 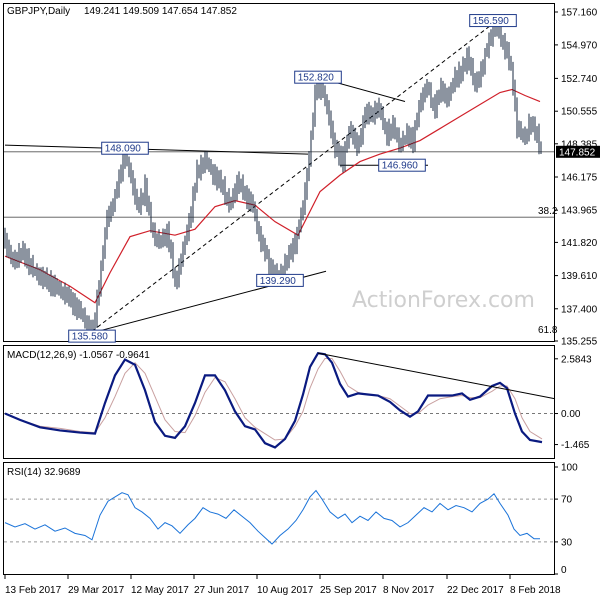 I want to click on rsi-series-line, so click(x=272, y=517).